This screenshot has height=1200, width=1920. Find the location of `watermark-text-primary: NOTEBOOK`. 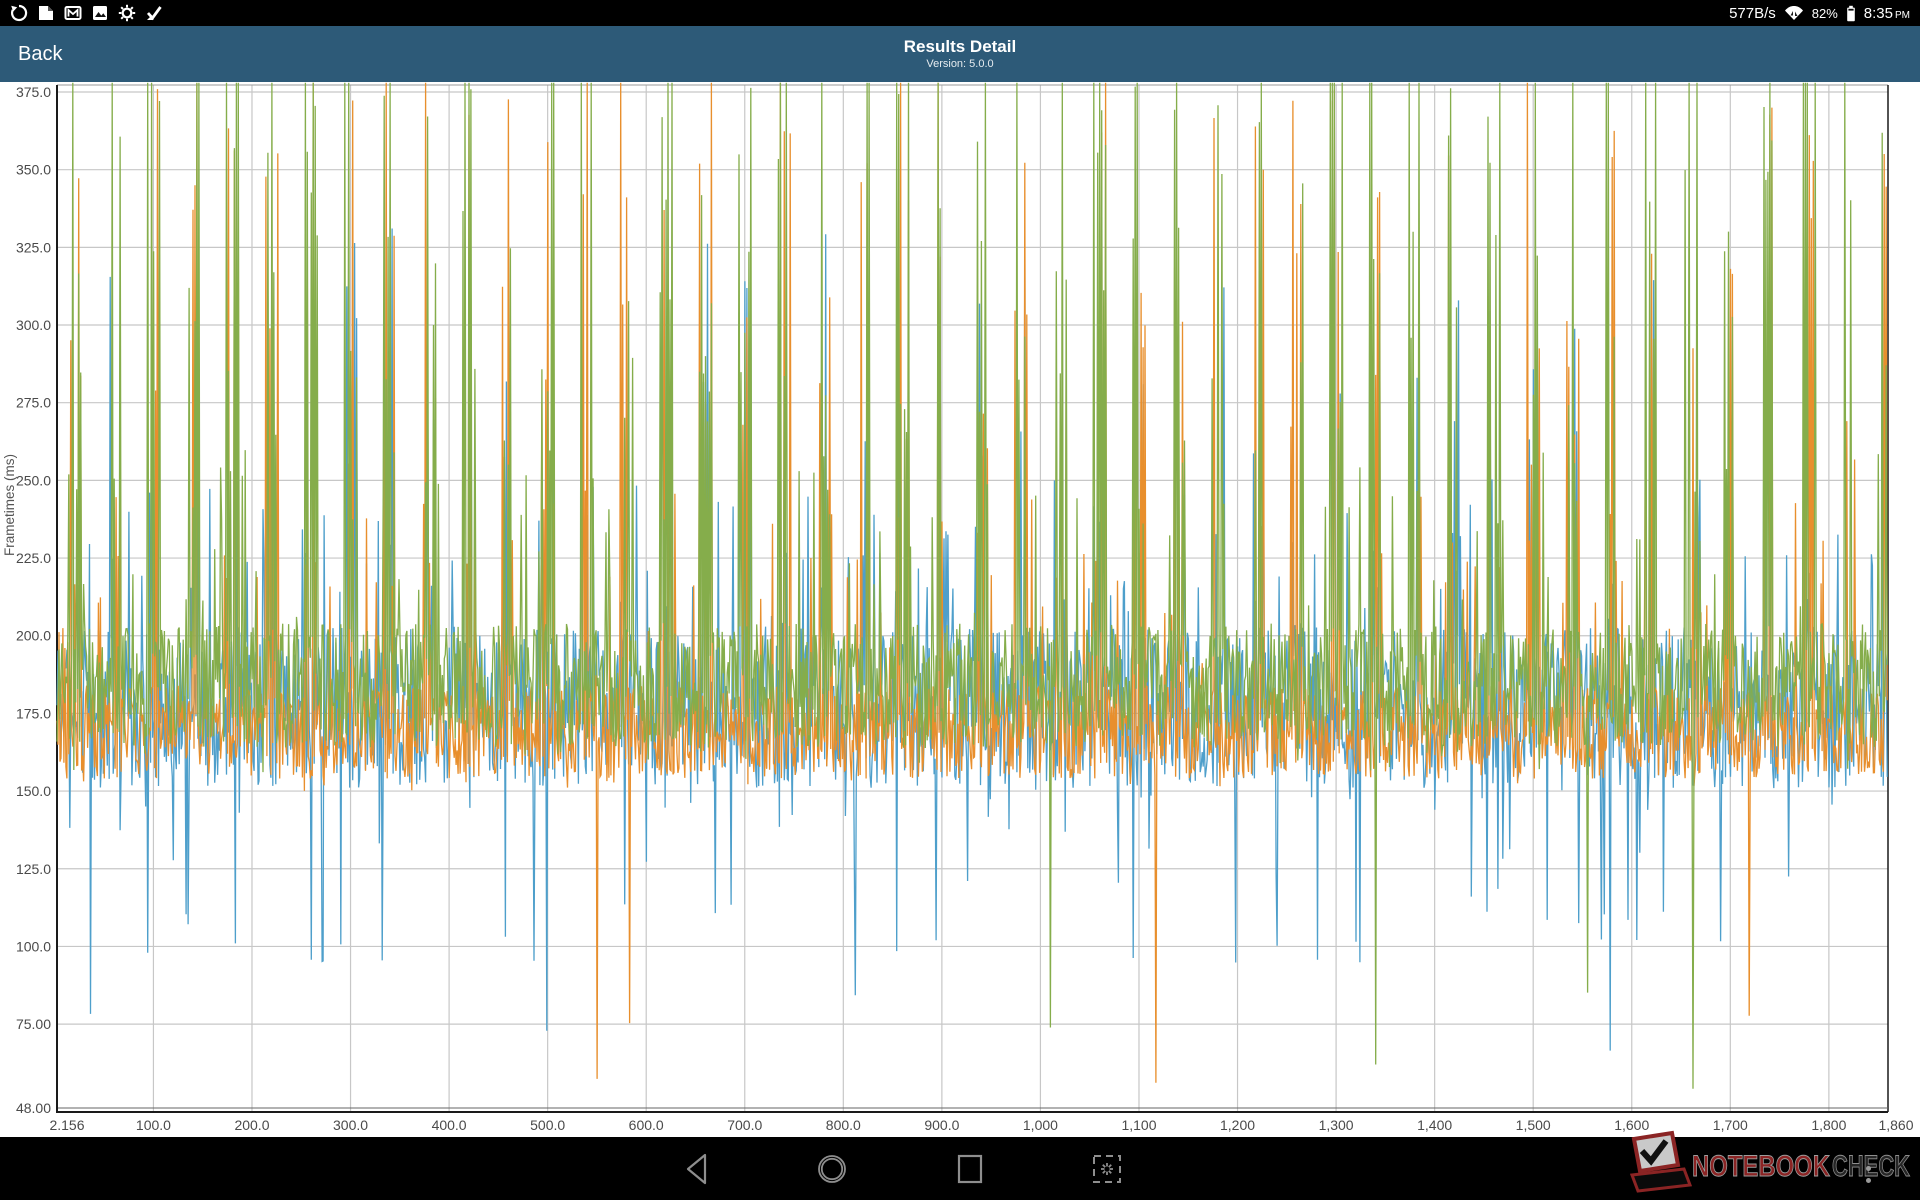

watermark-text-primary: NOTEBOOK is located at coordinates (1761, 1166).